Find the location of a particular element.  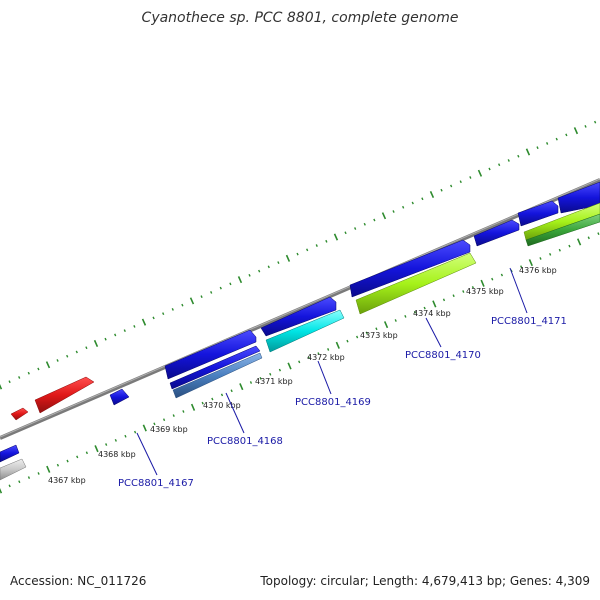

kbp-label: 4369 kbp is located at coordinates (169, 429).